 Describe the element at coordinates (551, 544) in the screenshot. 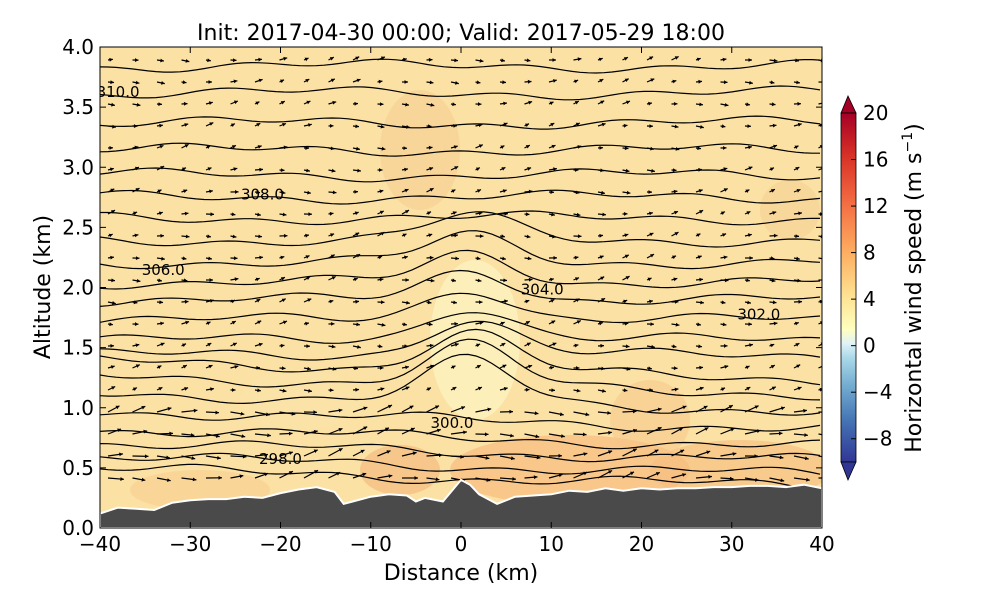

I see `x-tick-label: 10` at that location.